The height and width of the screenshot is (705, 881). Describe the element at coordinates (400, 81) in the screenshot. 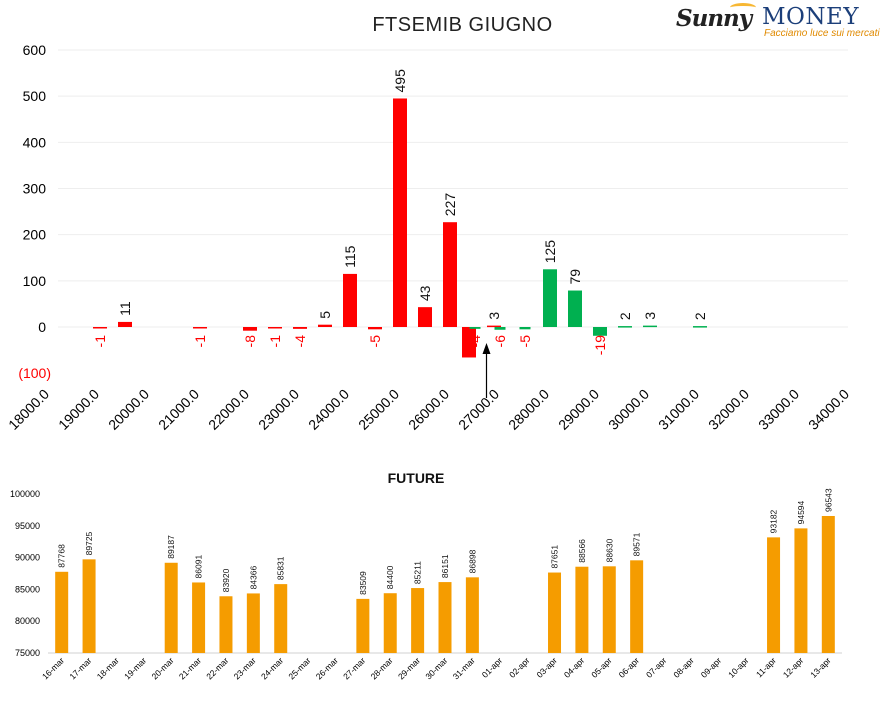

I see `data-label: 495` at that location.